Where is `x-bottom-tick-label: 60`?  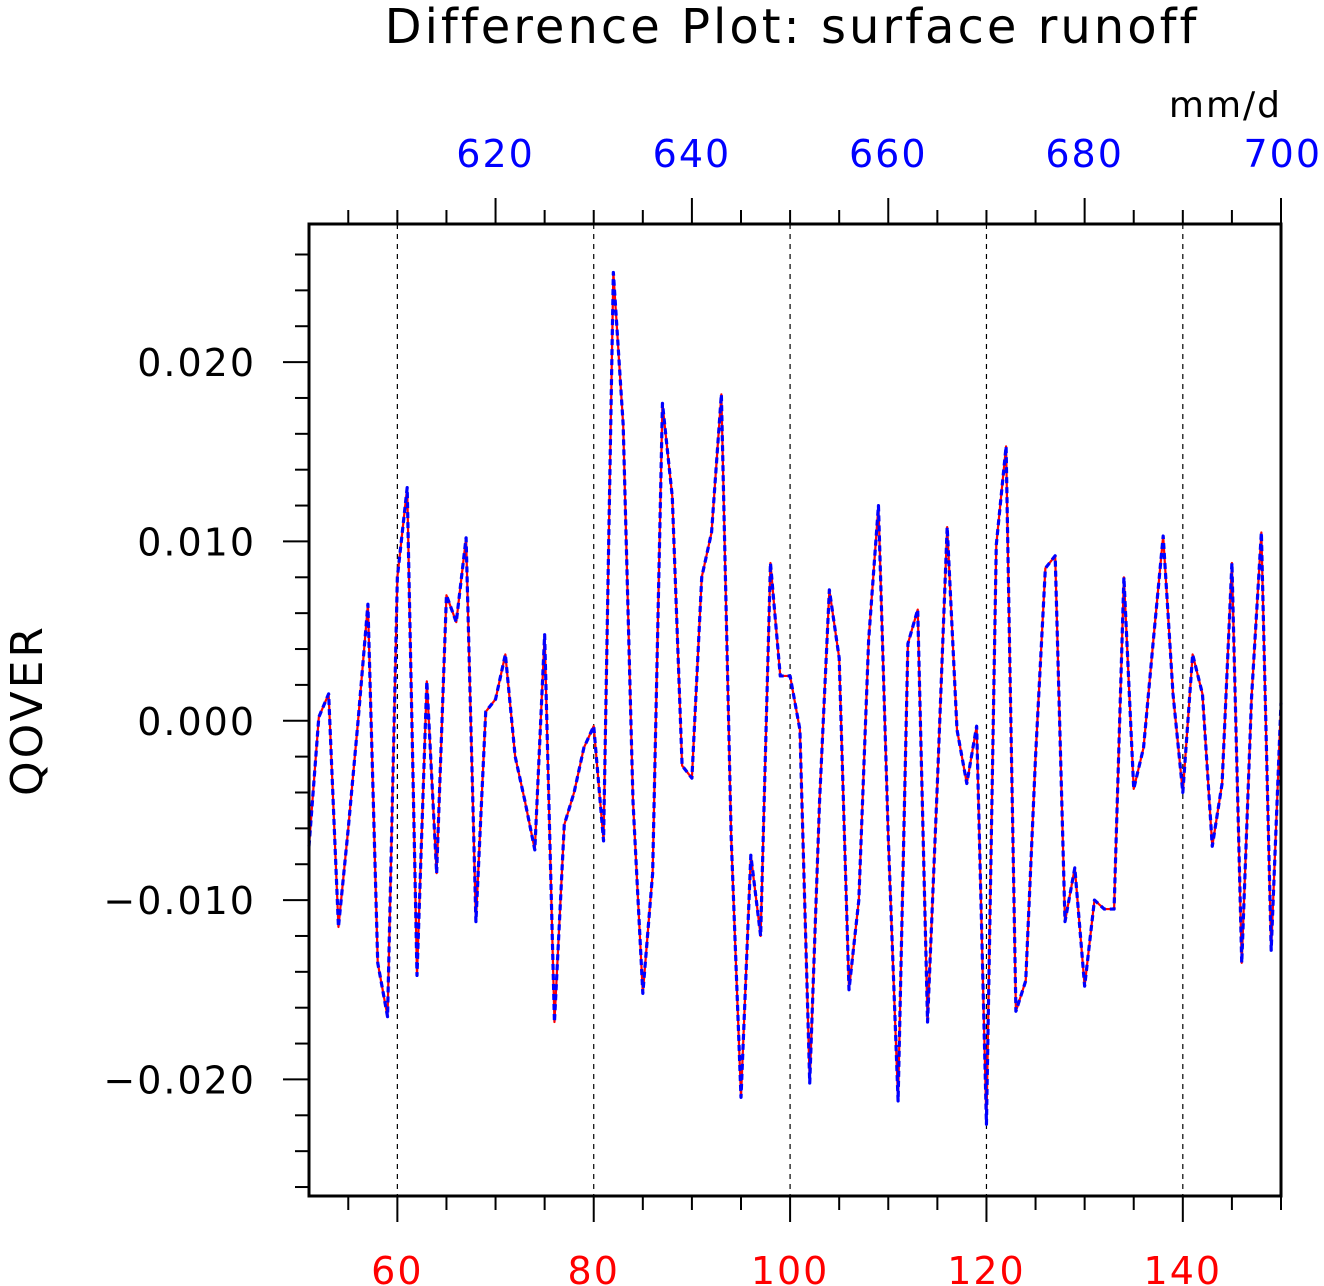 x-bottom-tick-label: 60 is located at coordinates (397, 1267).